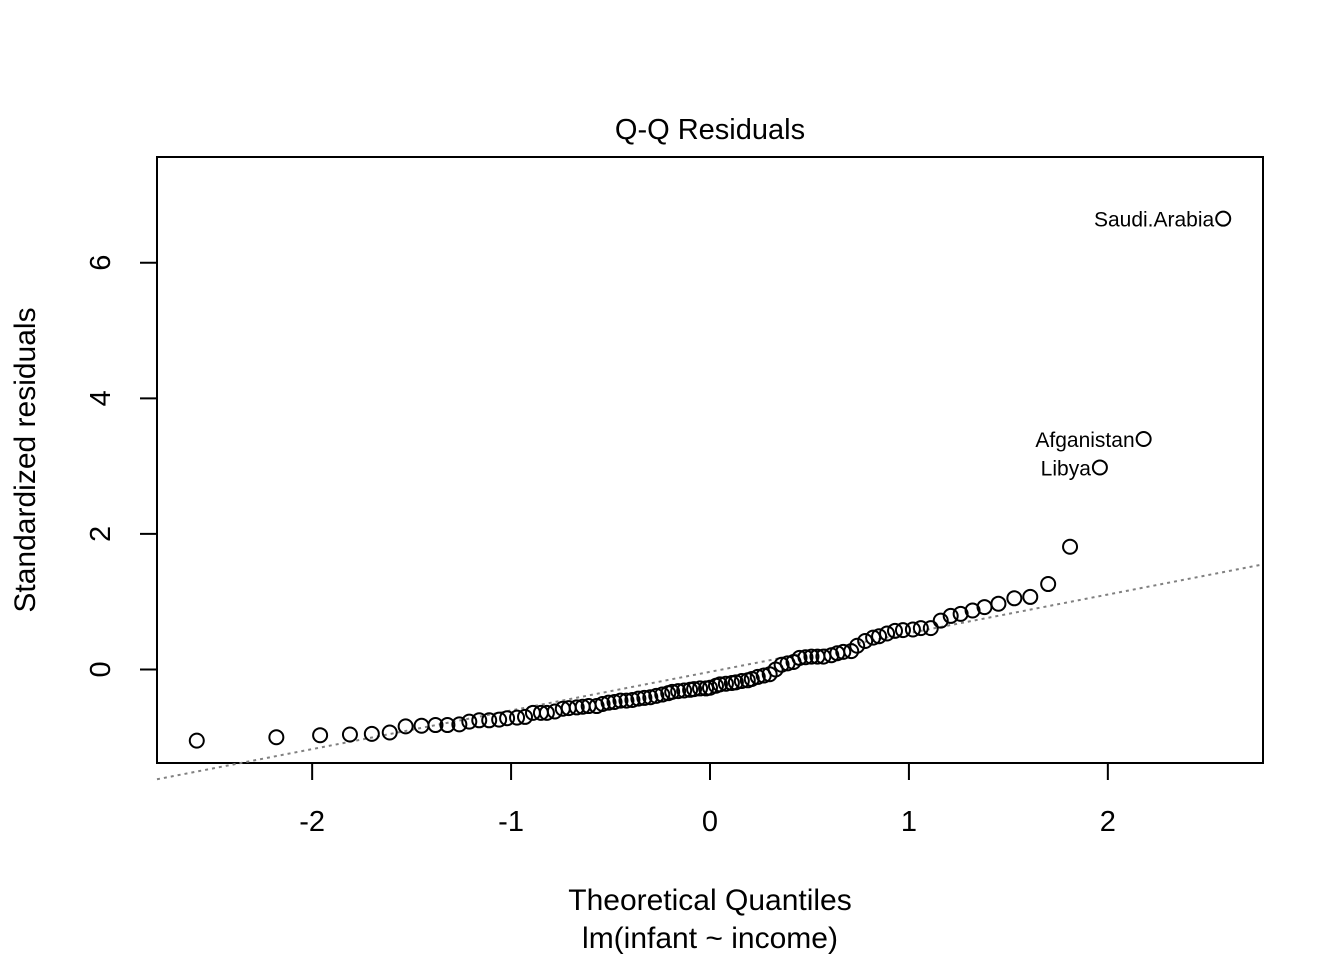 The height and width of the screenshot is (960, 1344). What do you see at coordinates (1084, 440) in the screenshot?
I see `point-label: Afganistan` at bounding box center [1084, 440].